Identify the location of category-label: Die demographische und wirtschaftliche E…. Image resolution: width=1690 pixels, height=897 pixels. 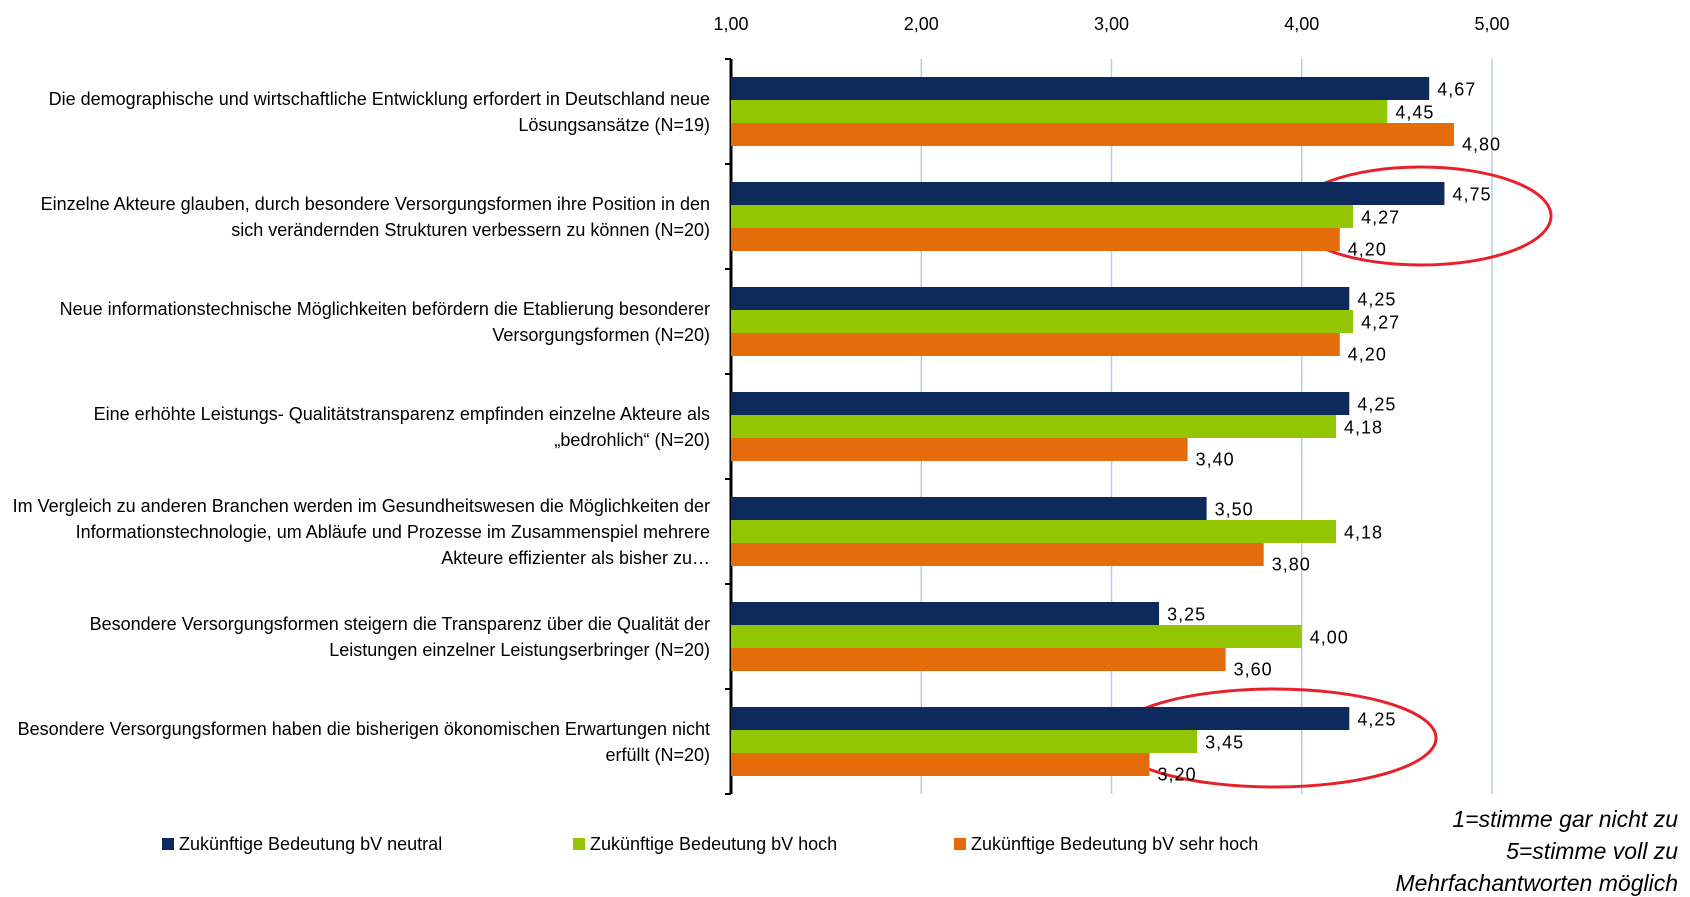
(379, 111).